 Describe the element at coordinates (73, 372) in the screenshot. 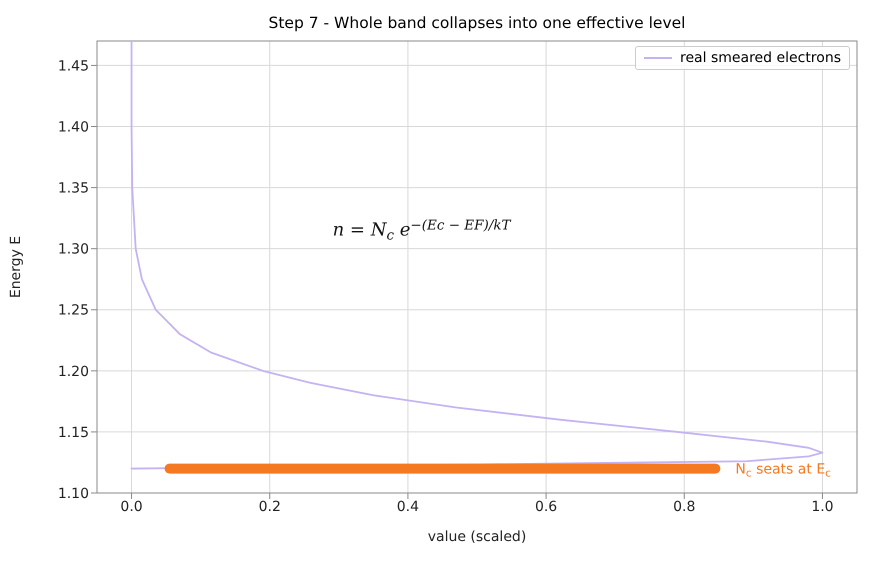

I see `y-tick-label: 1.20` at that location.